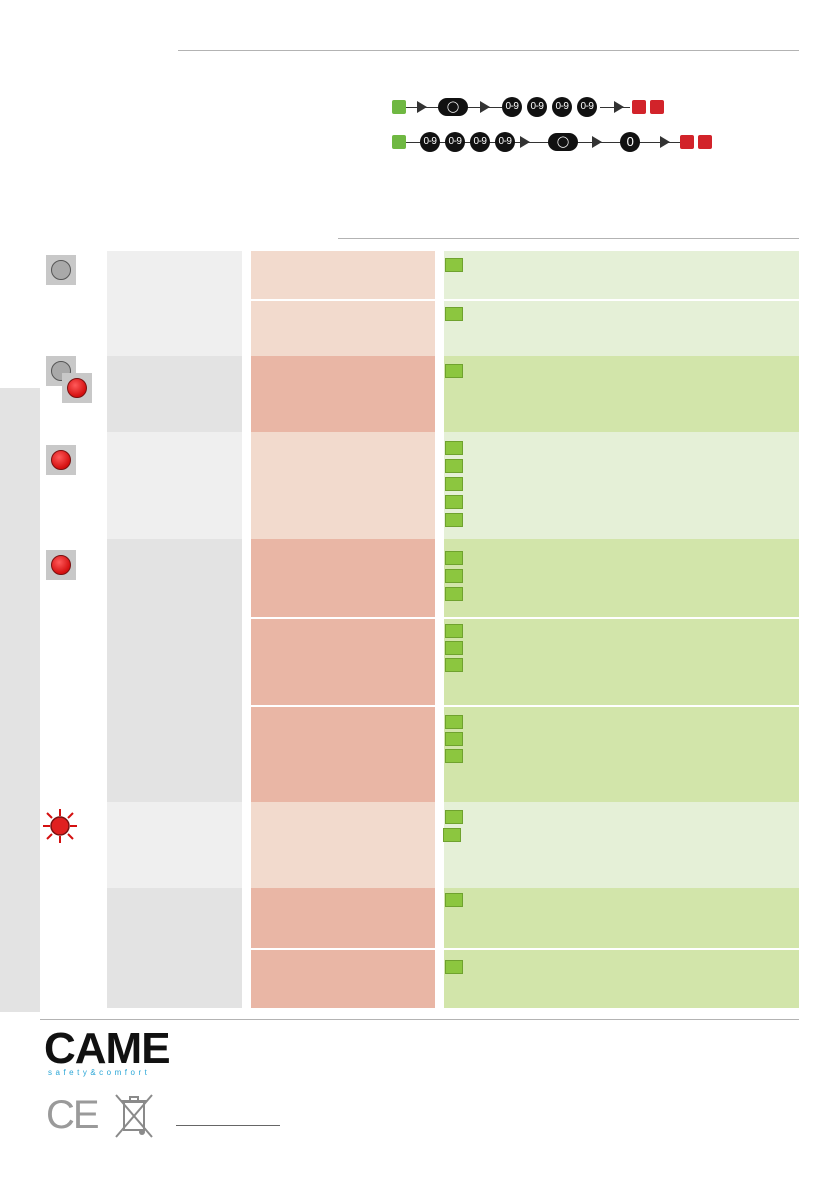 Image resolution: width=840 pixels, height=1192 pixels. What do you see at coordinates (568, 238) in the screenshot?
I see `section-rule` at bounding box center [568, 238].